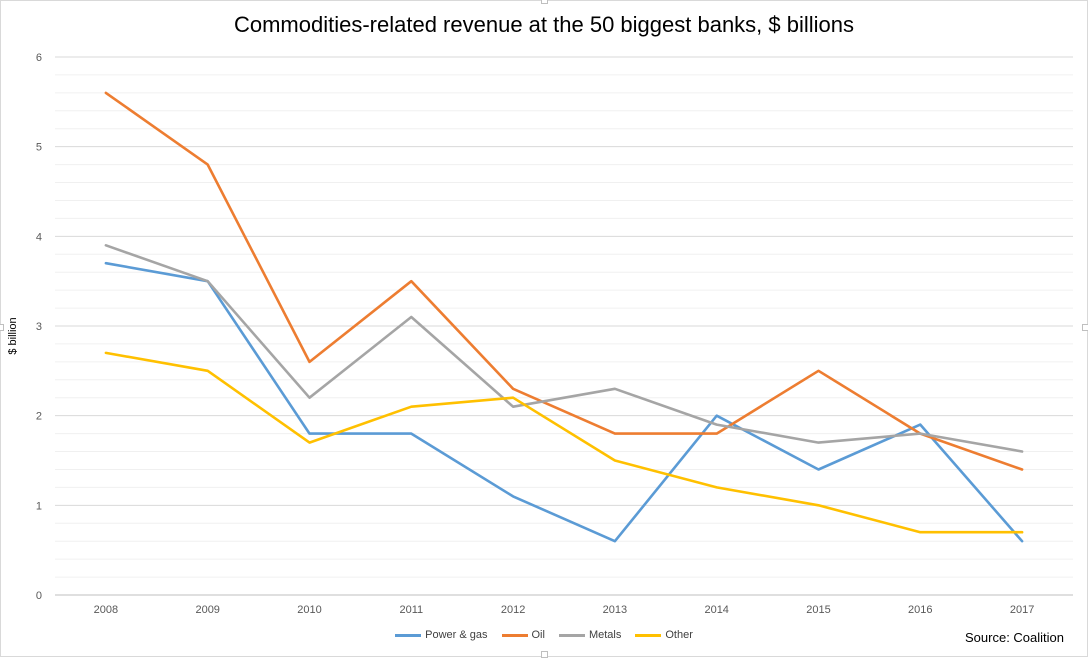 The height and width of the screenshot is (658, 1088). I want to click on x-tick-label: 2015, so click(818, 610).